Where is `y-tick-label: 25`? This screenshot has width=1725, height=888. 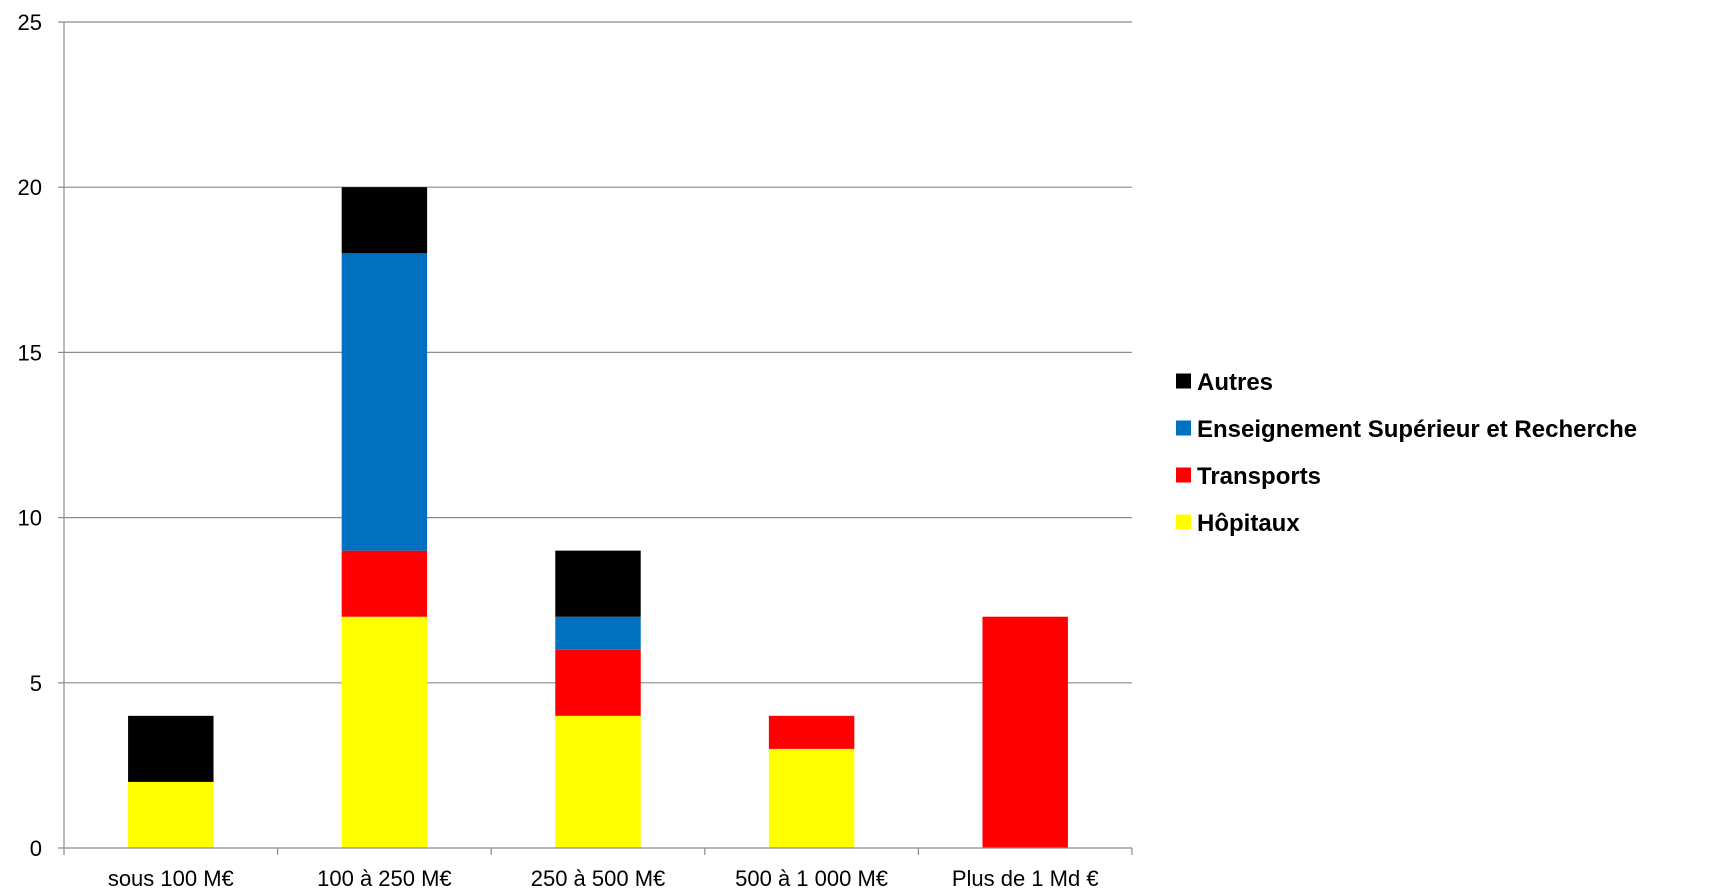
y-tick-label: 25 is located at coordinates (30, 22).